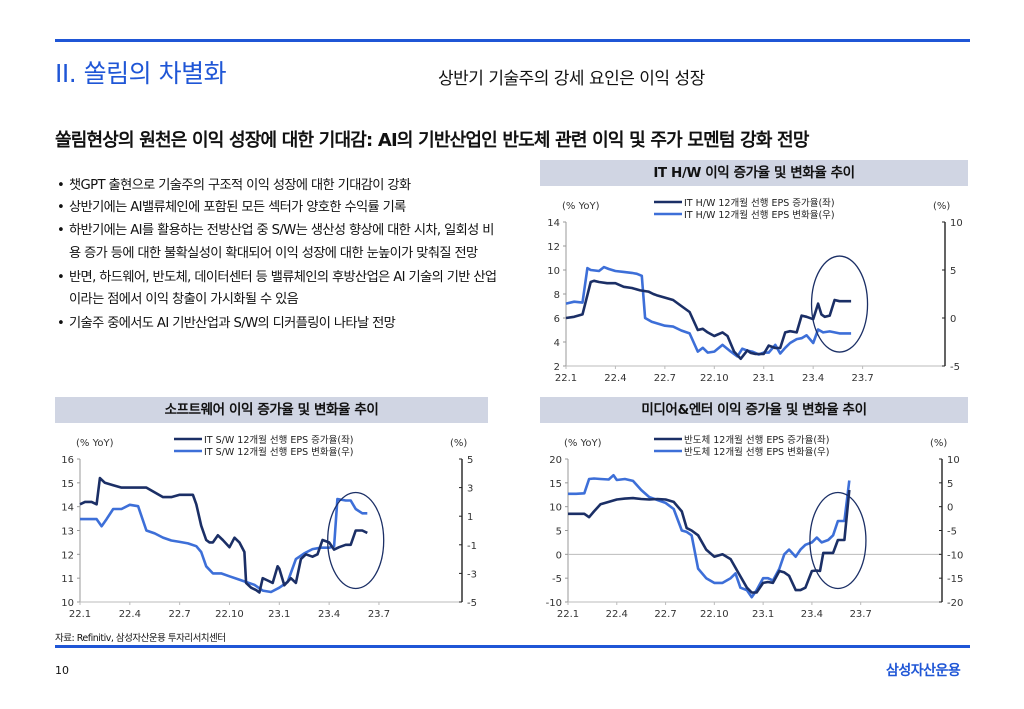  I want to click on legend-label: 반도체 12개월 선행 EPS 증가율(좌), so click(756, 440).